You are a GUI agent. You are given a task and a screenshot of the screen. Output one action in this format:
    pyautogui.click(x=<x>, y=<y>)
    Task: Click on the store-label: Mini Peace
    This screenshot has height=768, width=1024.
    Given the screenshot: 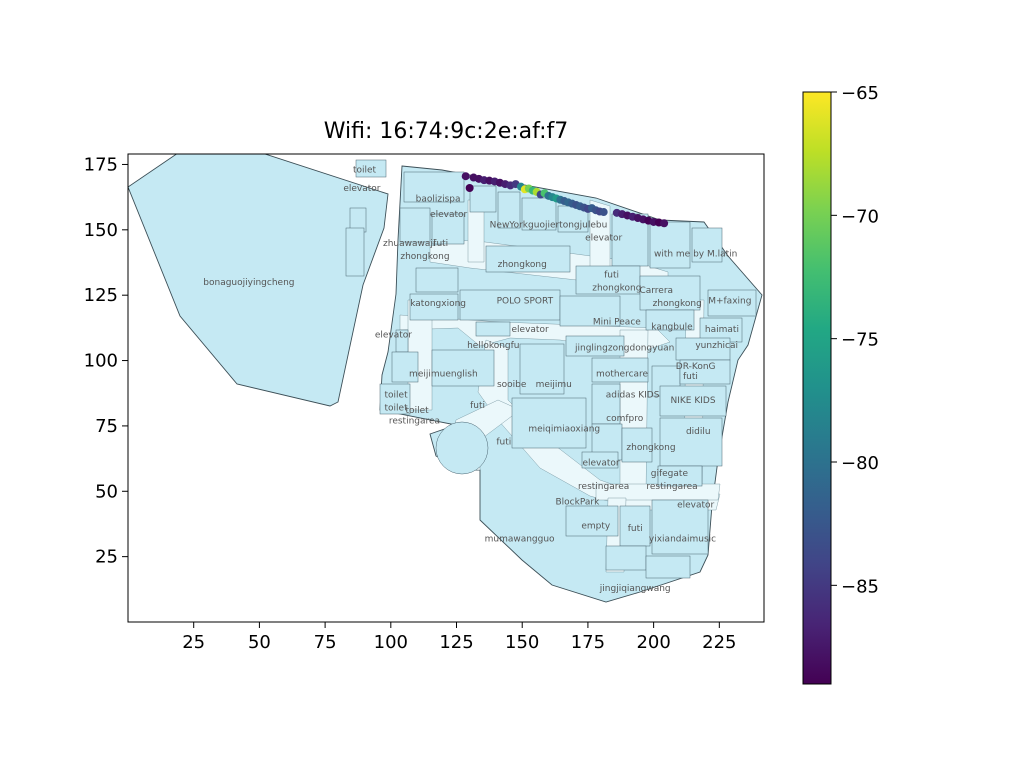 What is the action you would take?
    pyautogui.click(x=617, y=322)
    